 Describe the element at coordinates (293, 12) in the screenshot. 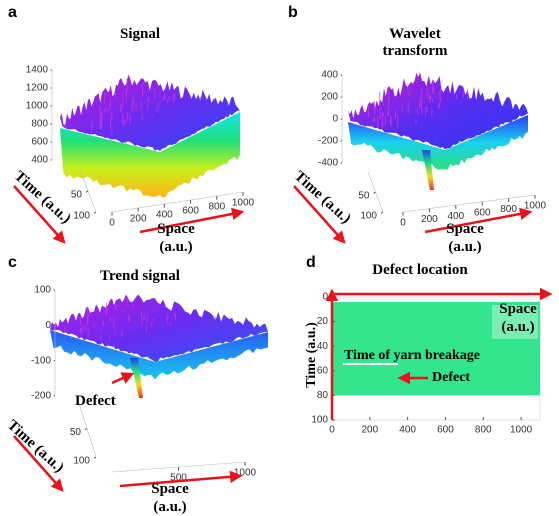

I see `panel-label: b` at that location.